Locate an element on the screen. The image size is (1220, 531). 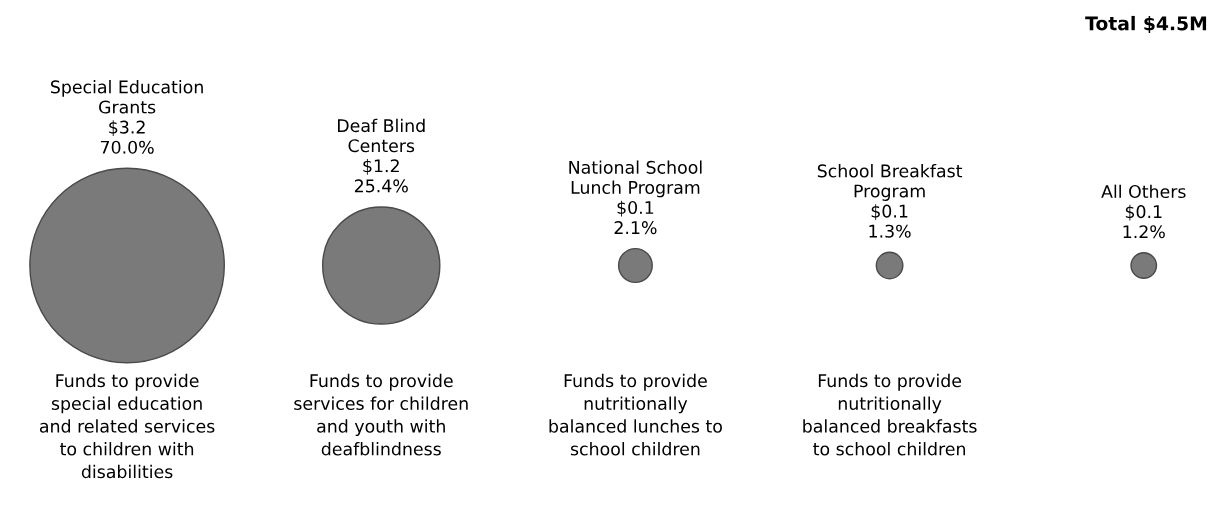
category-label: Deaf Blind Centers is located at coordinates (381, 135).